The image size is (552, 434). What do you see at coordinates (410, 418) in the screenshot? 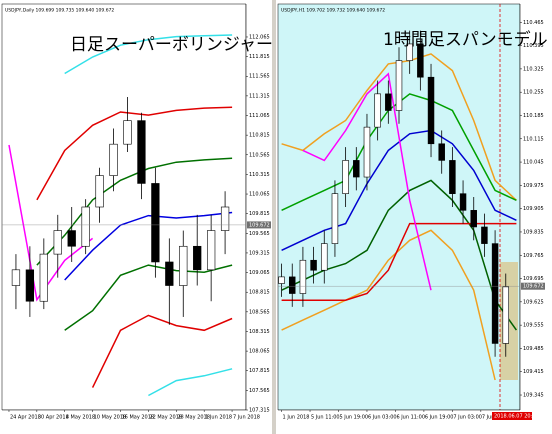
I see `x-tick-label: 6 Jun 11:00` at bounding box center [410, 418].